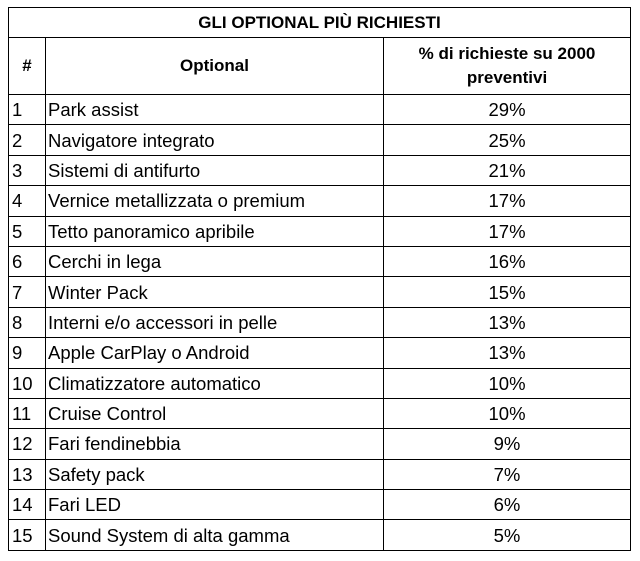 Image resolution: width=640 pixels, height=561 pixels. Describe the element at coordinates (27, 413) in the screenshot. I see `table-cell: 11` at that location.